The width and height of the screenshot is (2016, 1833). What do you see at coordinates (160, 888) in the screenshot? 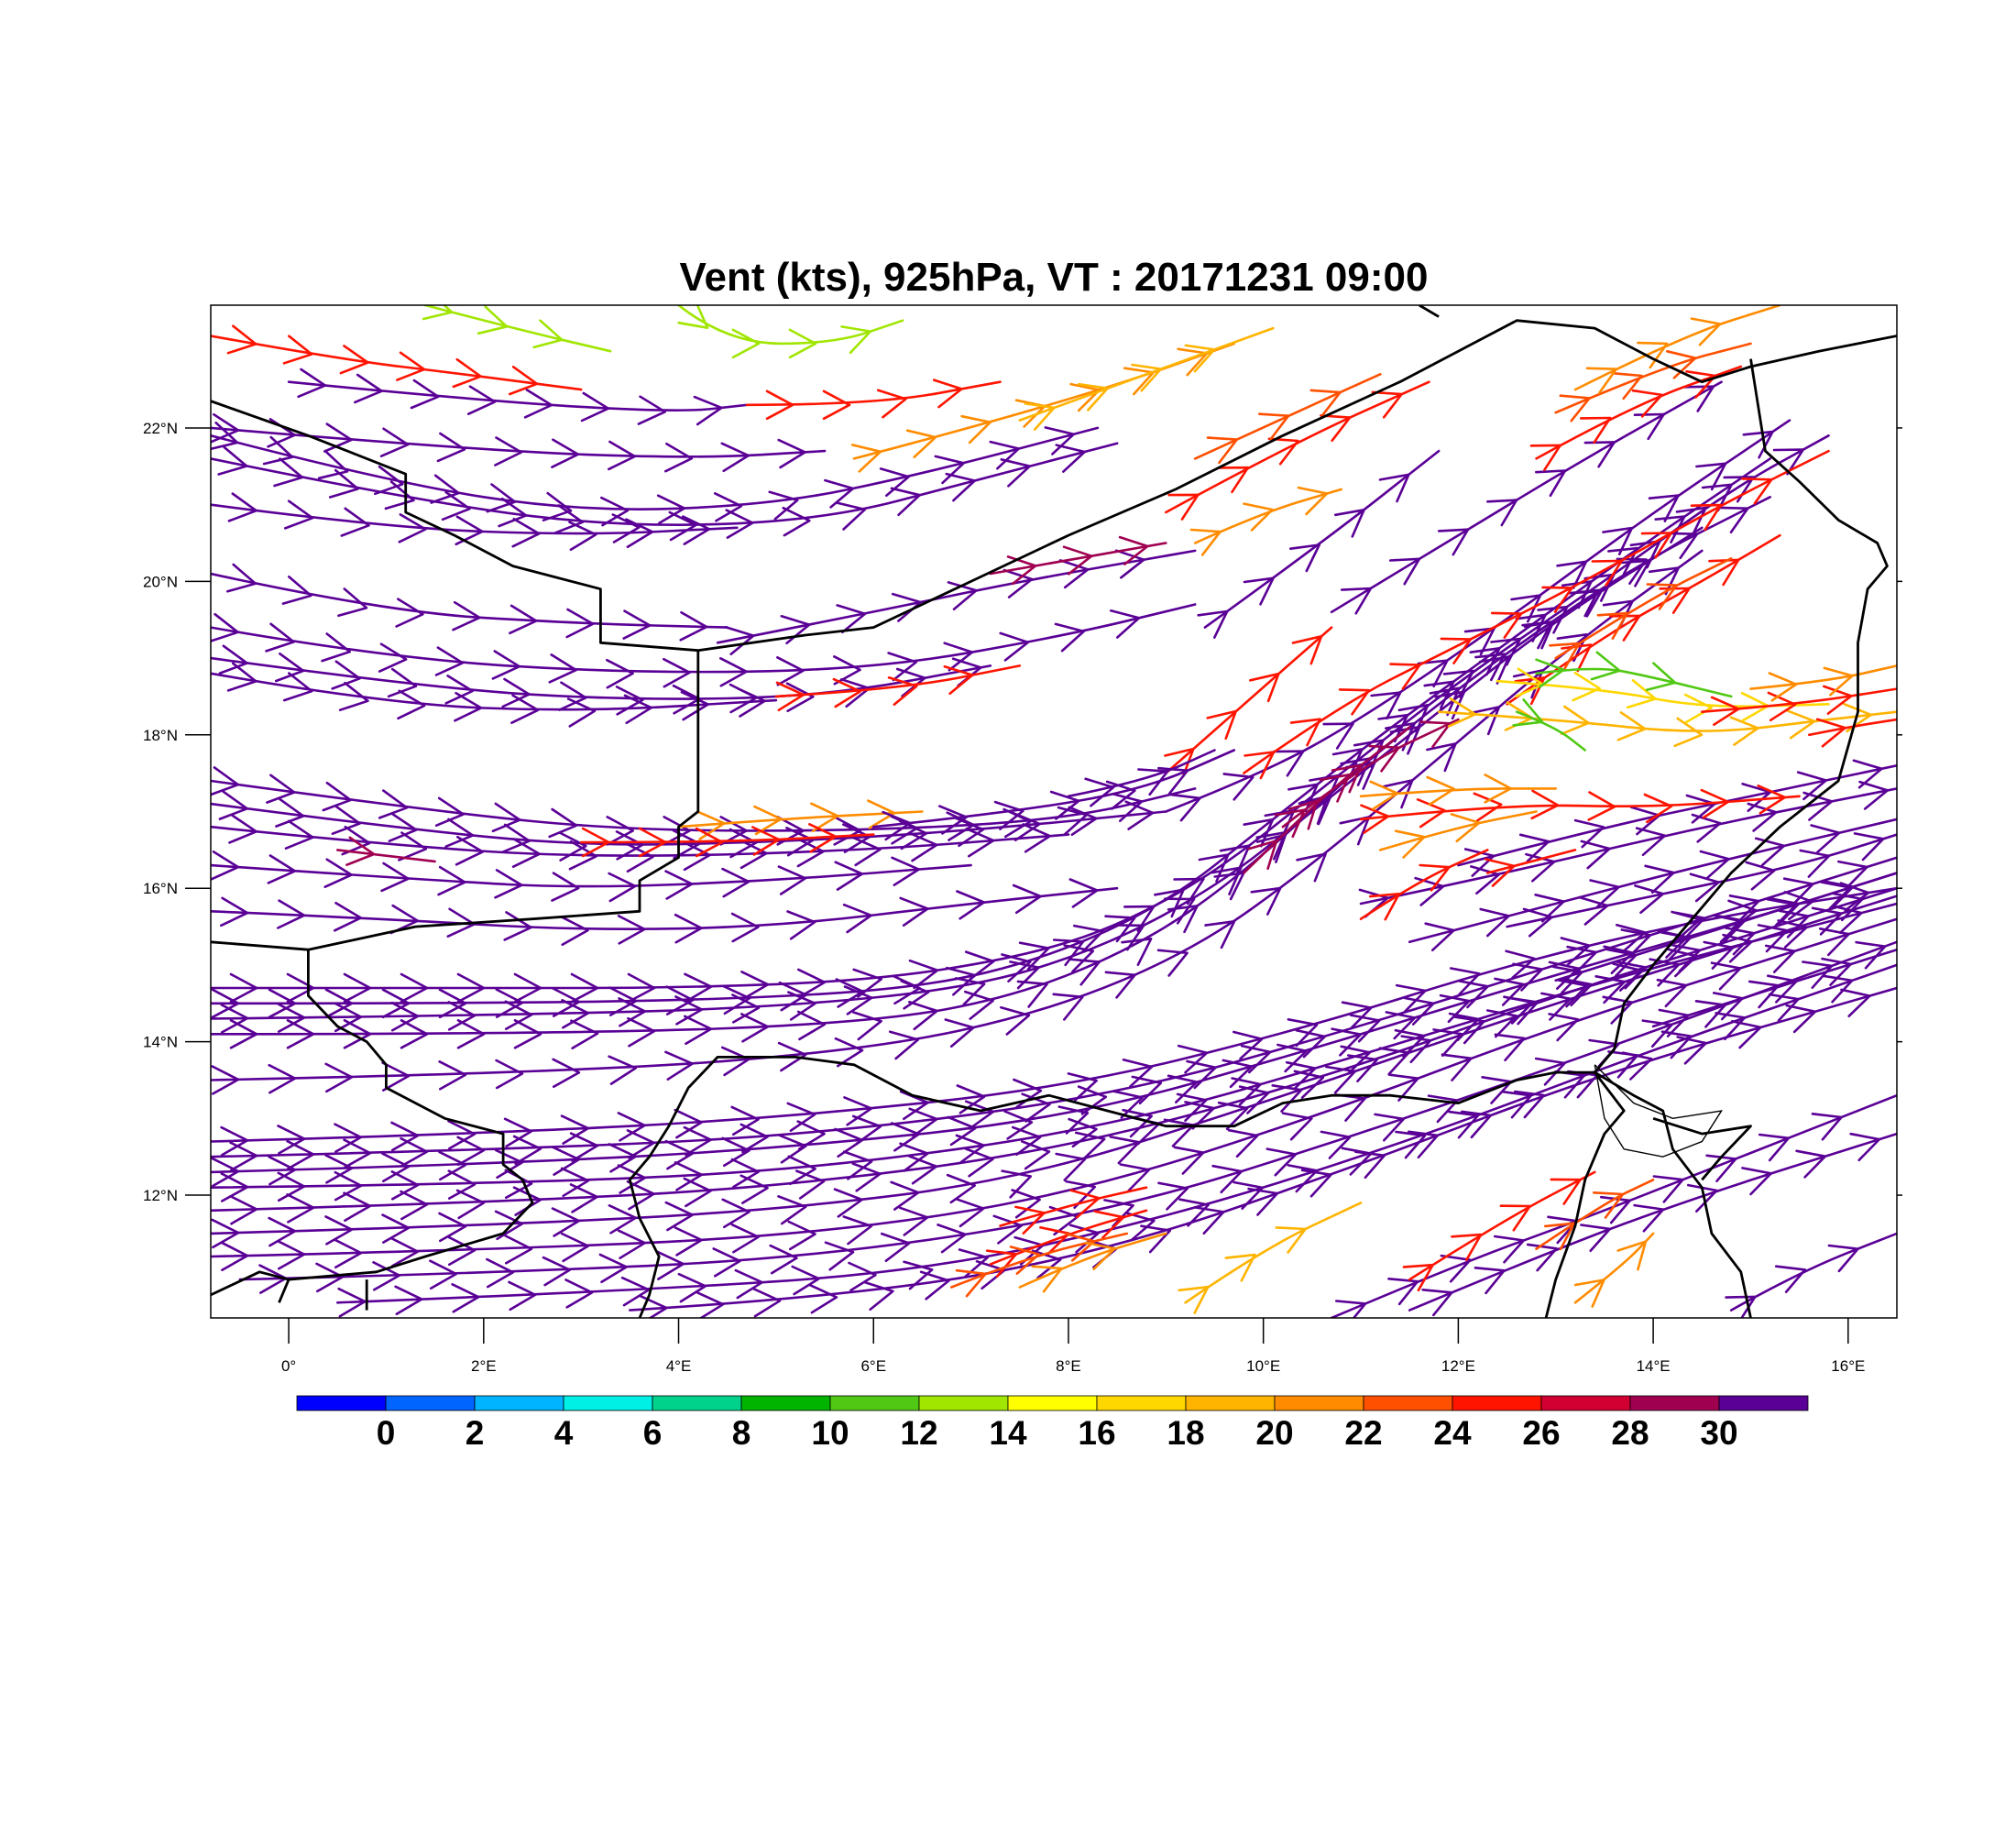
I see `lat-tick-label: 16°N` at bounding box center [160, 888].